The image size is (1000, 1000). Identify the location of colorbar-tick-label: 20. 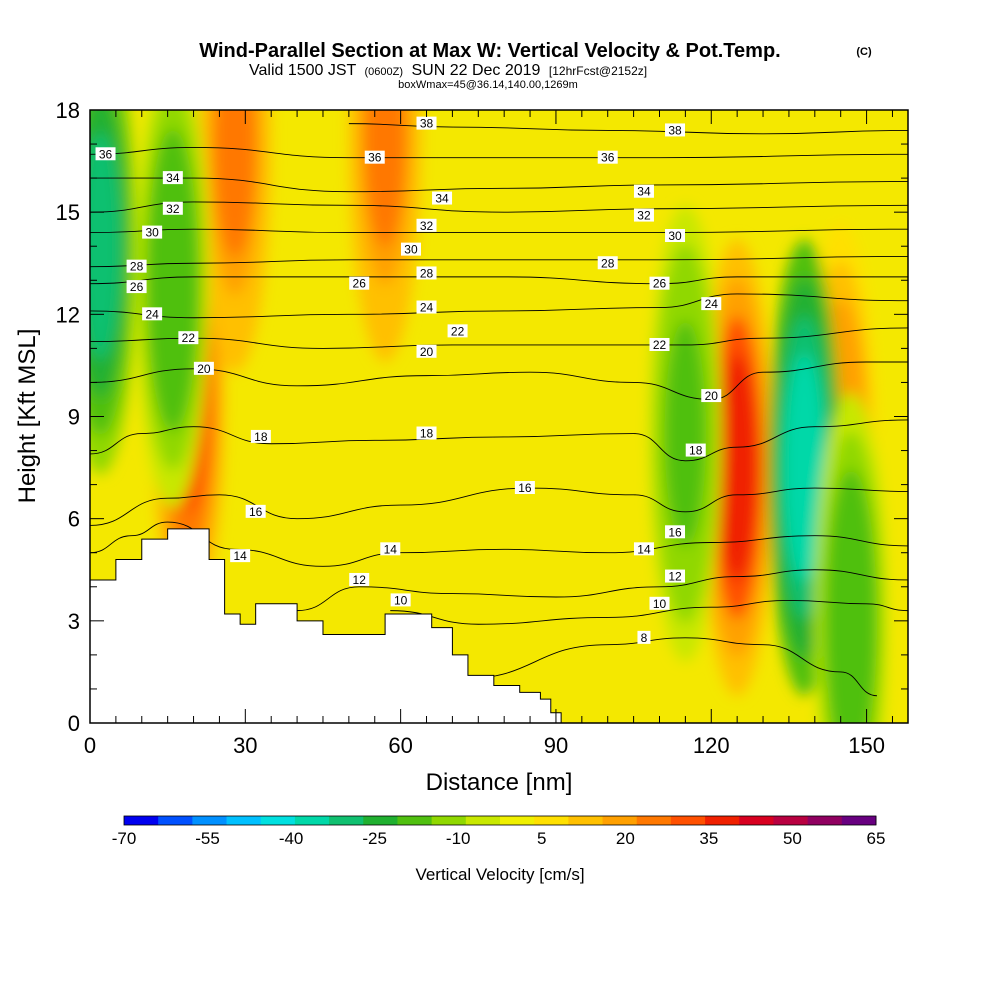
(625, 838).